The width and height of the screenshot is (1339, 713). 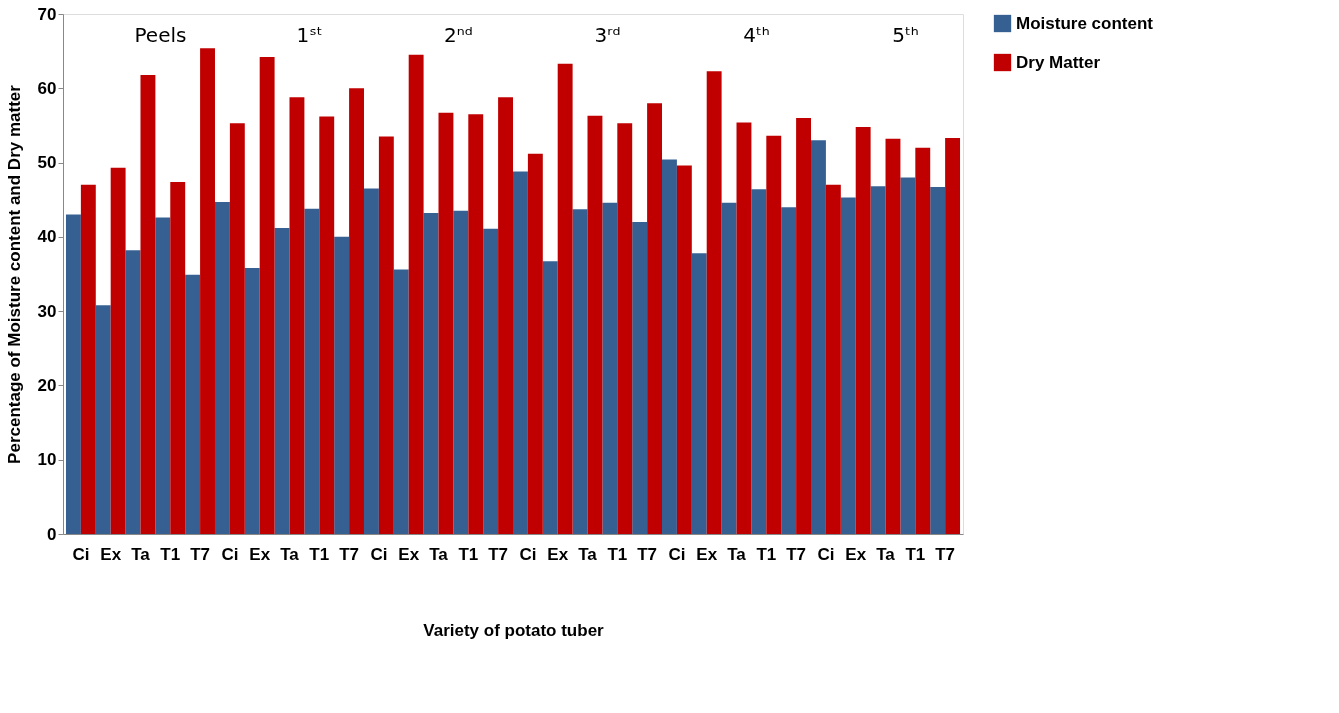 What do you see at coordinates (47, 385) in the screenshot?
I see `y-tick-label: 20` at bounding box center [47, 385].